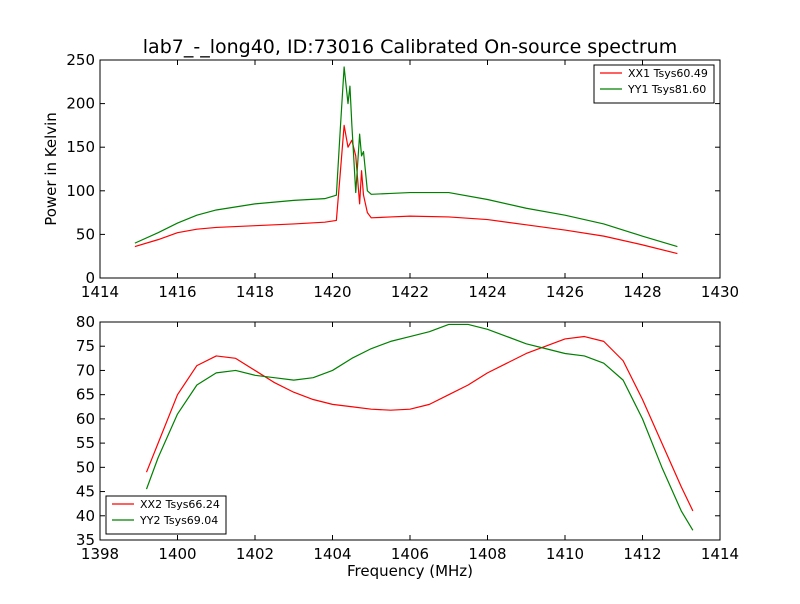 This screenshot has width=800, height=604. I want to click on x-tick-label: 1402, so click(255, 554).